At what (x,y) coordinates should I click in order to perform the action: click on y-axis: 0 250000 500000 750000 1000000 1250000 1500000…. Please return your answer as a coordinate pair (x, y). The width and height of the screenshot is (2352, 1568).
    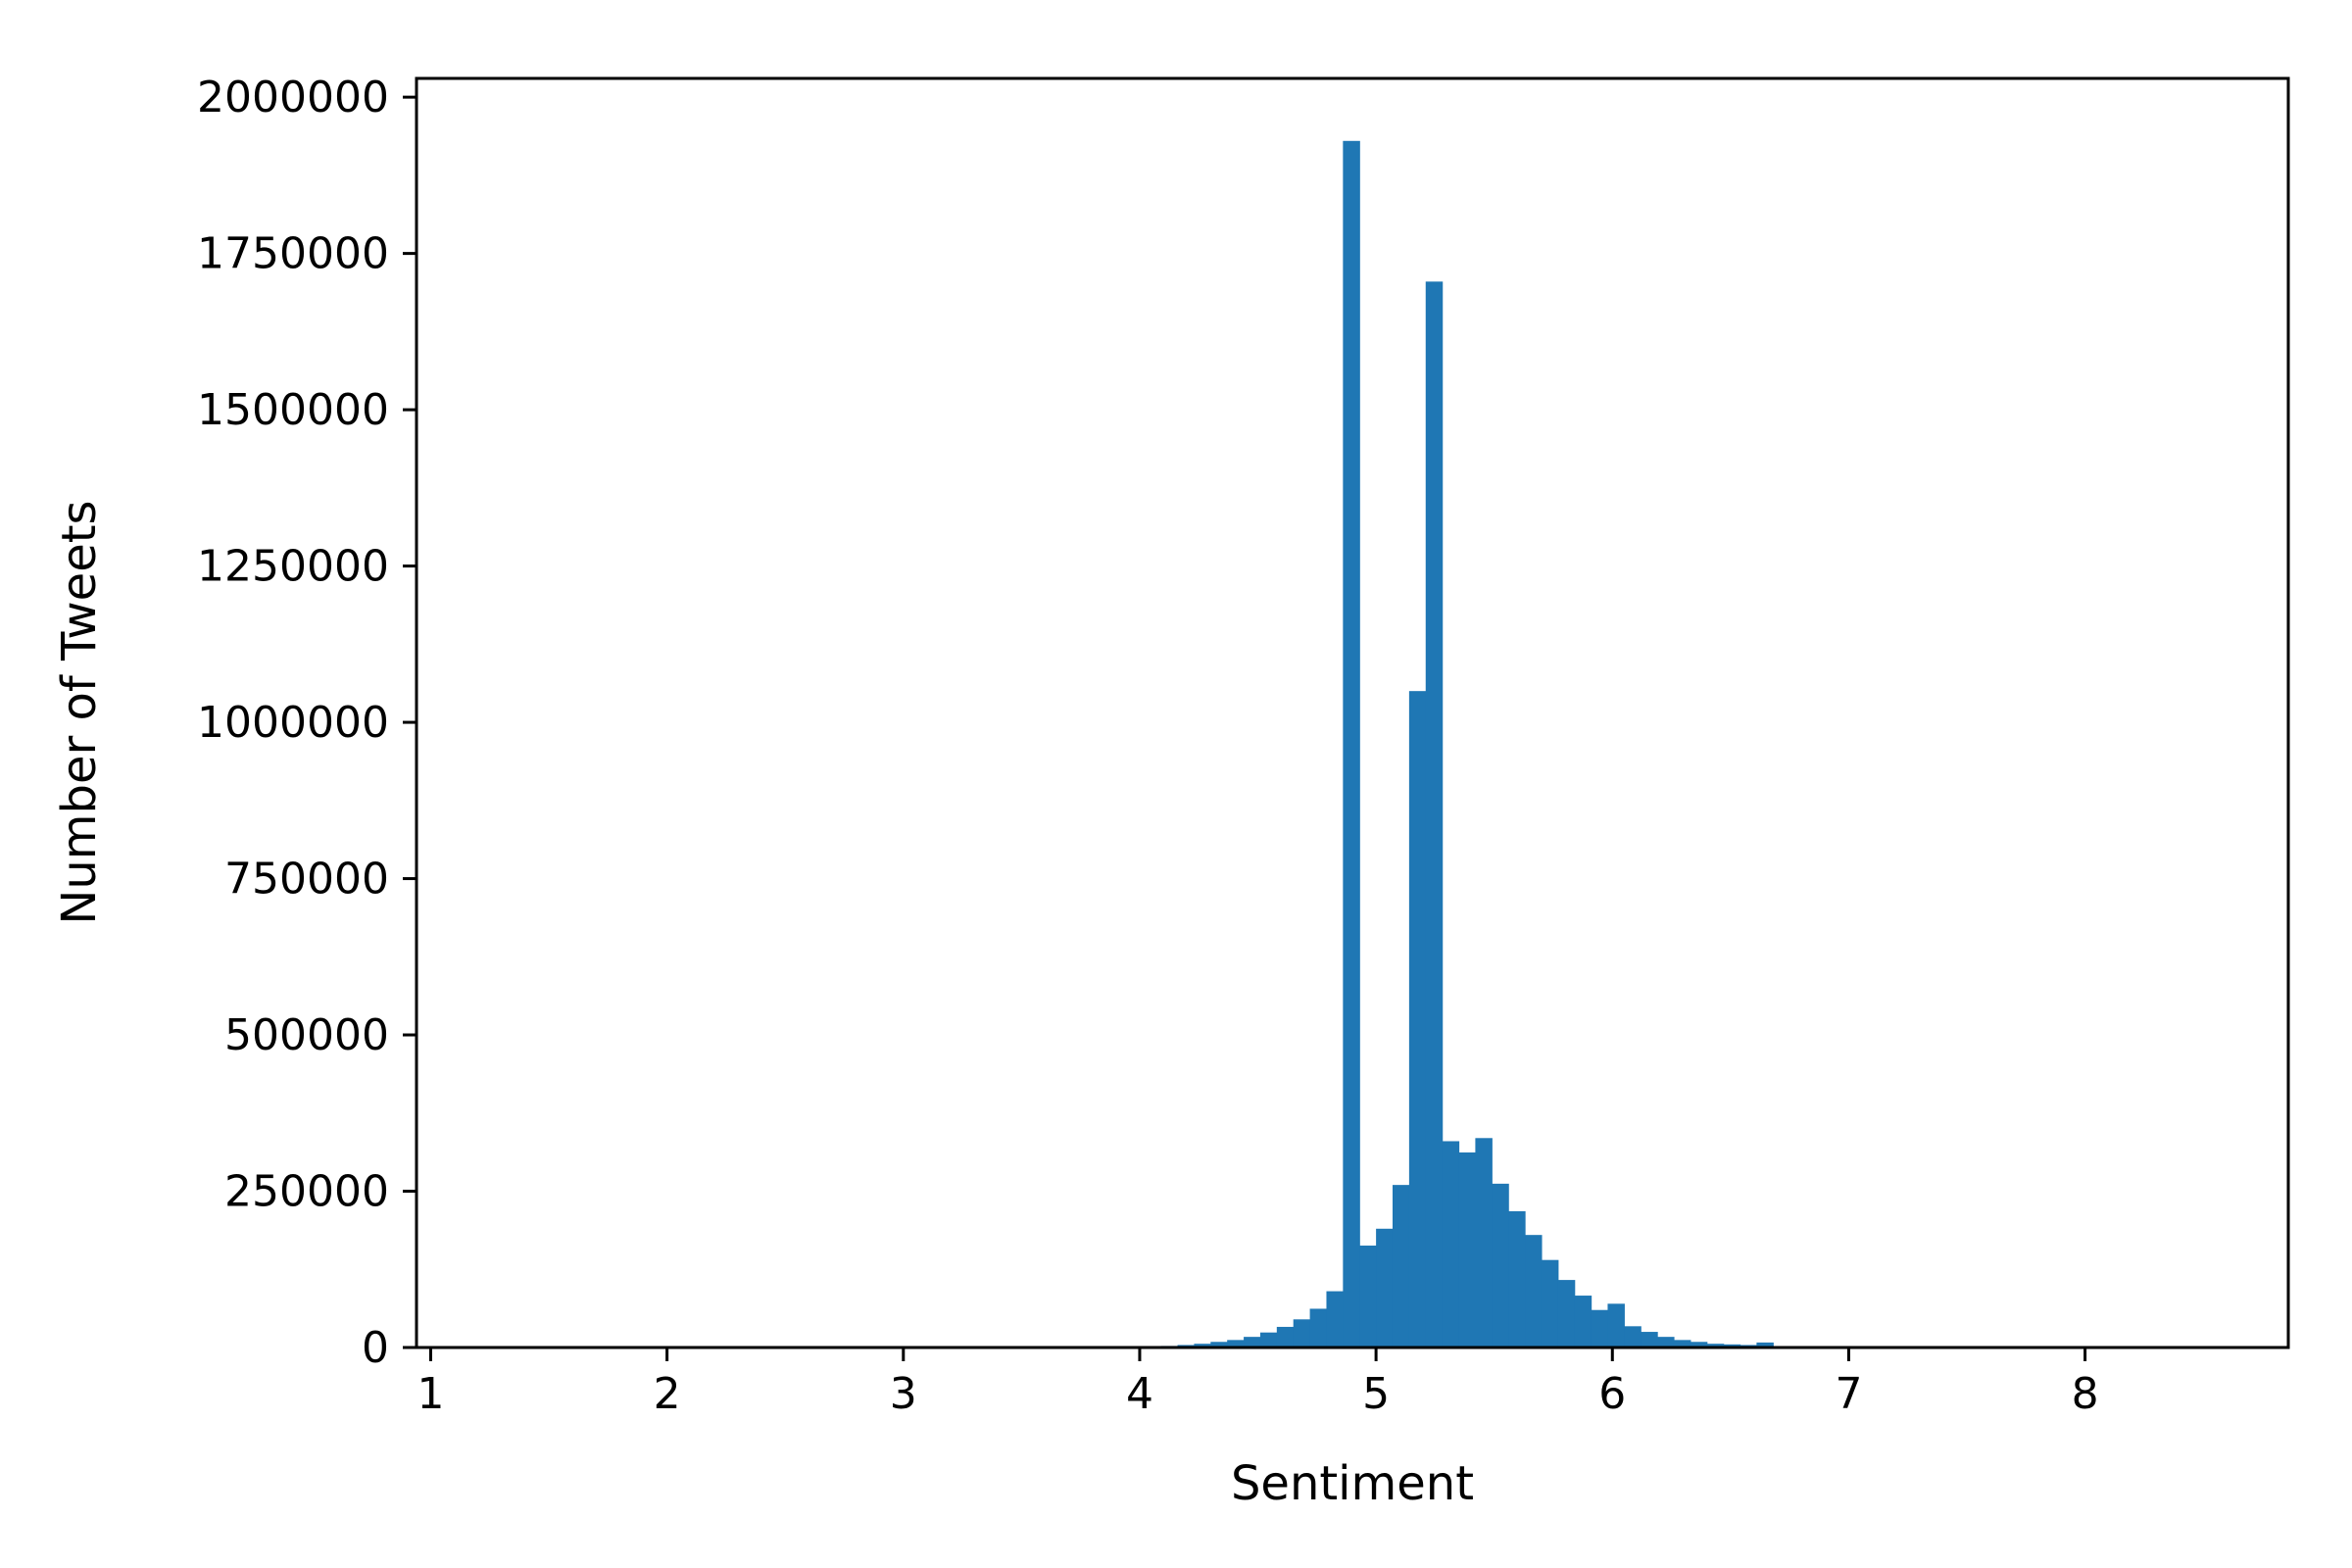
    Looking at the image, I should click on (306, 723).